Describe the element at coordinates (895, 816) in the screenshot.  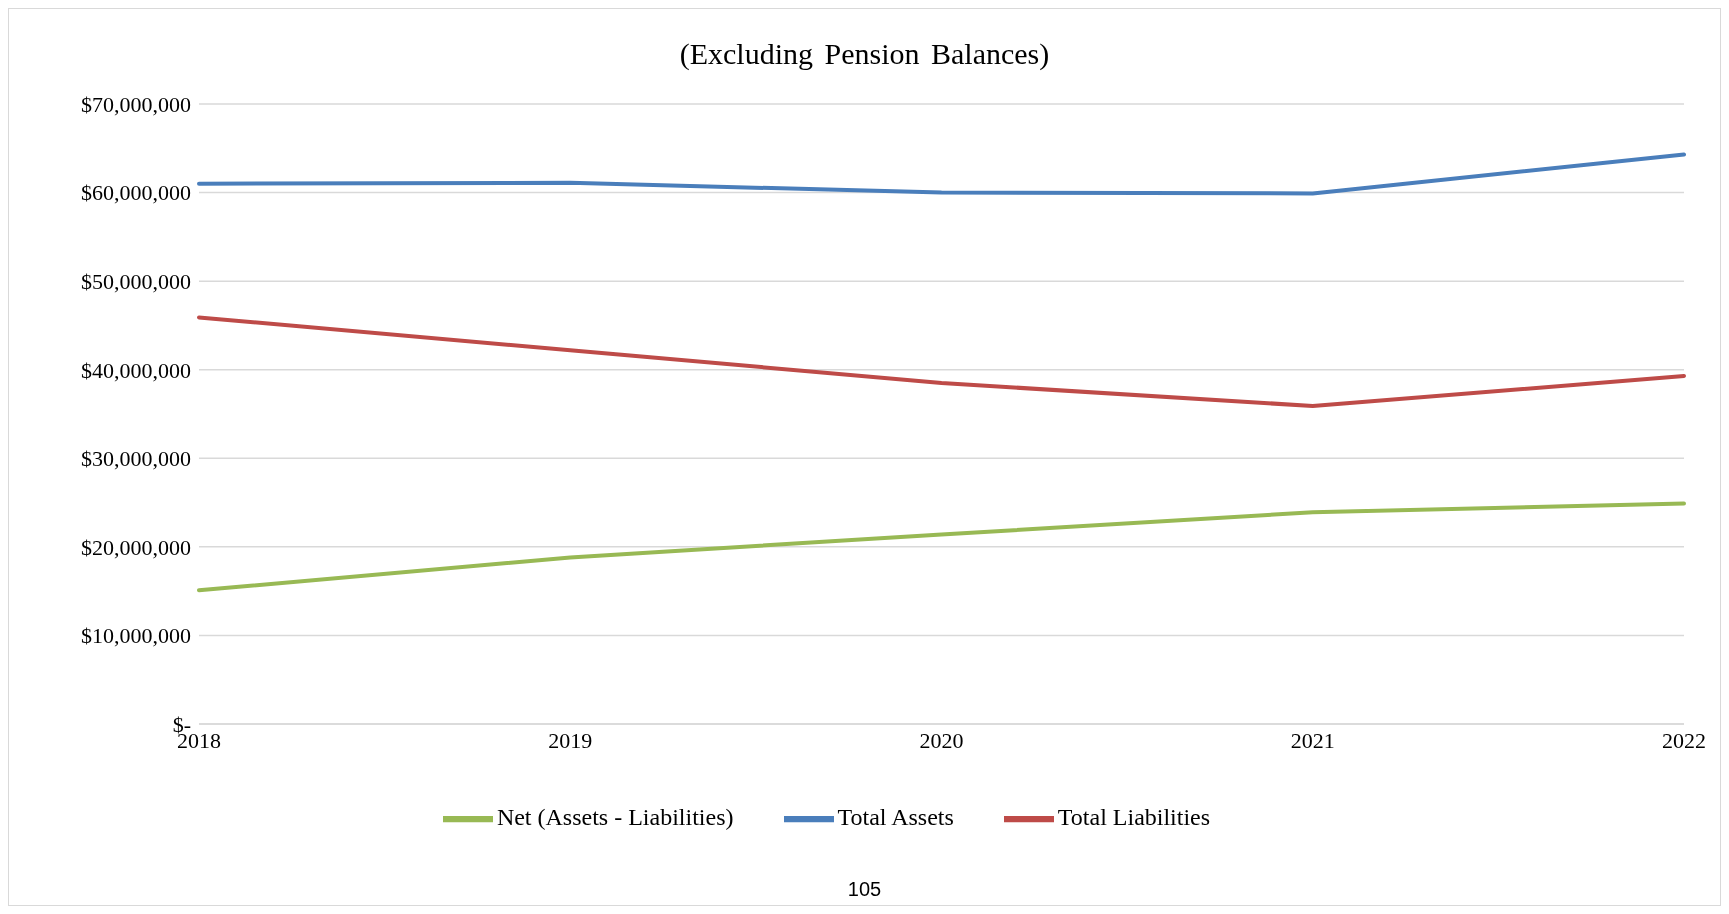
I see `legend-label: Total Assets` at that location.